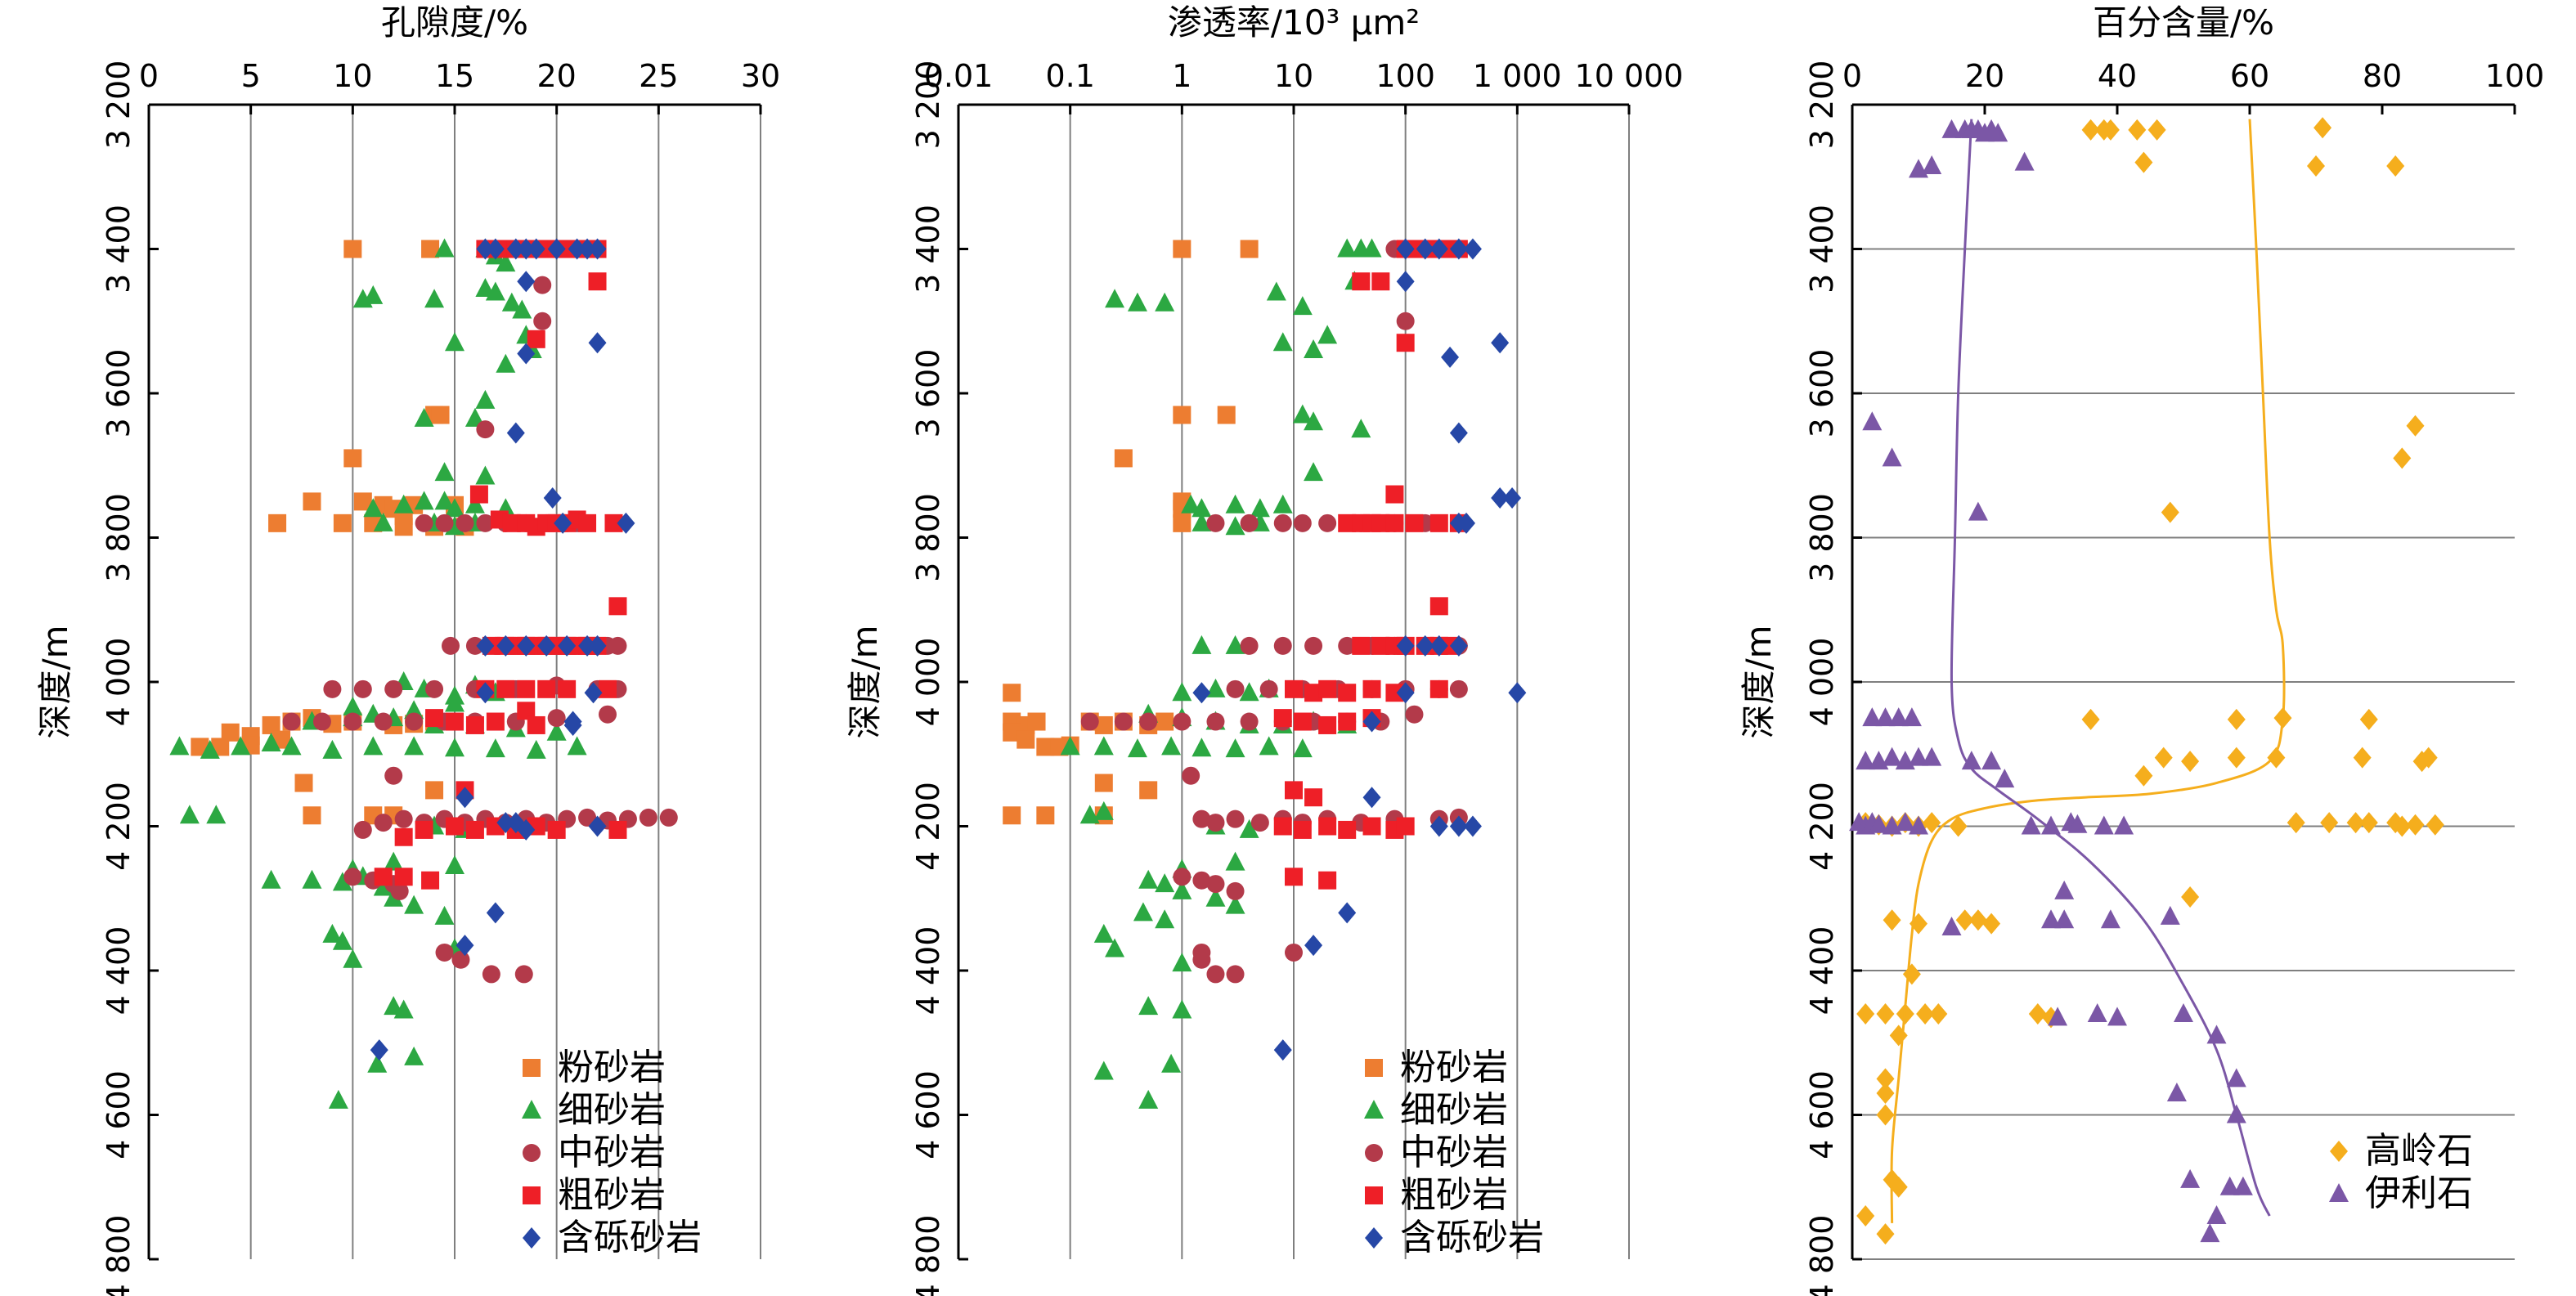 The height and width of the screenshot is (1296, 2576). Describe the element at coordinates (1374, 1068) in the screenshot. I see `legend-marker-siltstone` at that location.